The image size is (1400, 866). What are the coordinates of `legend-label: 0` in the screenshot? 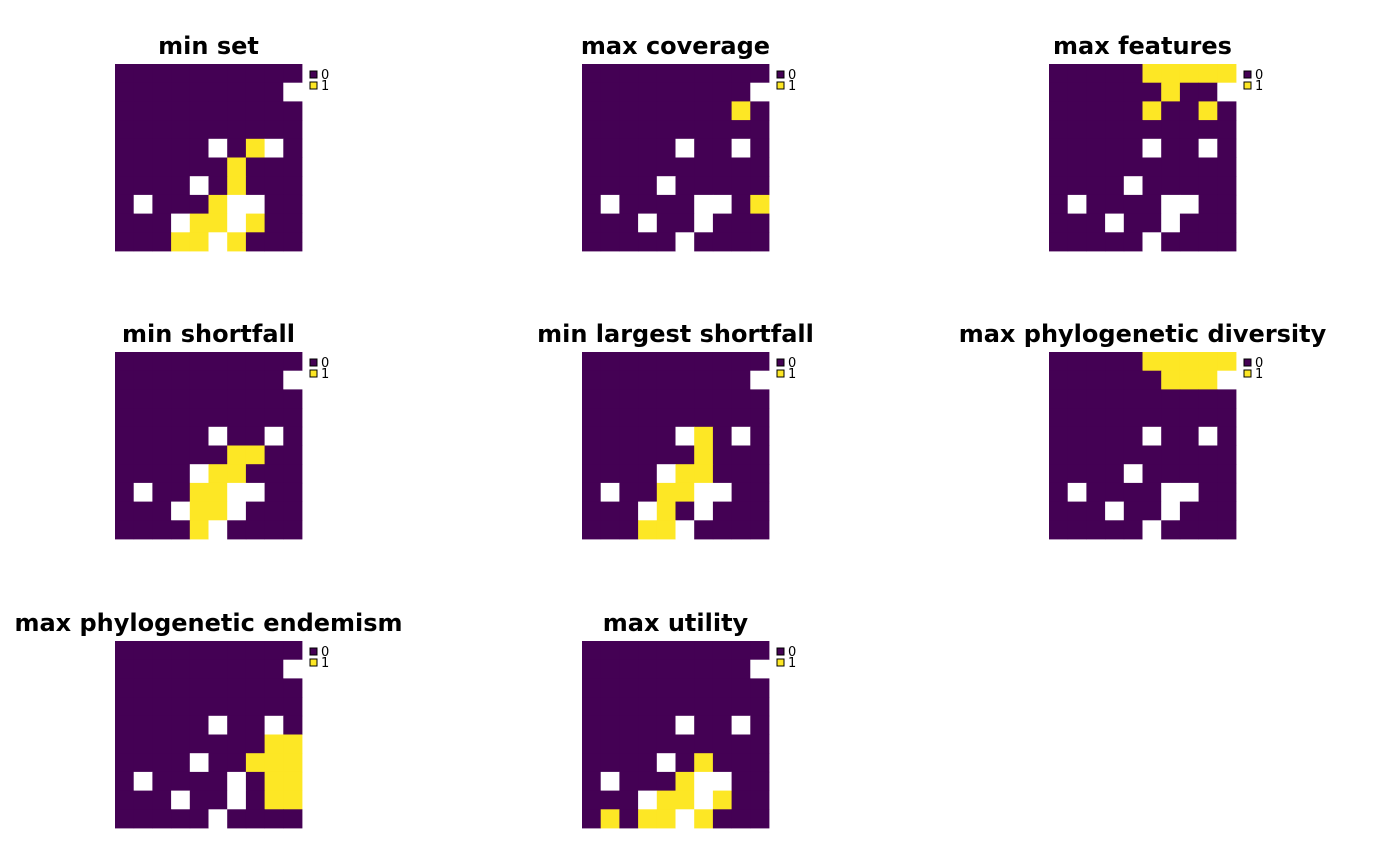 It's located at (325, 363).